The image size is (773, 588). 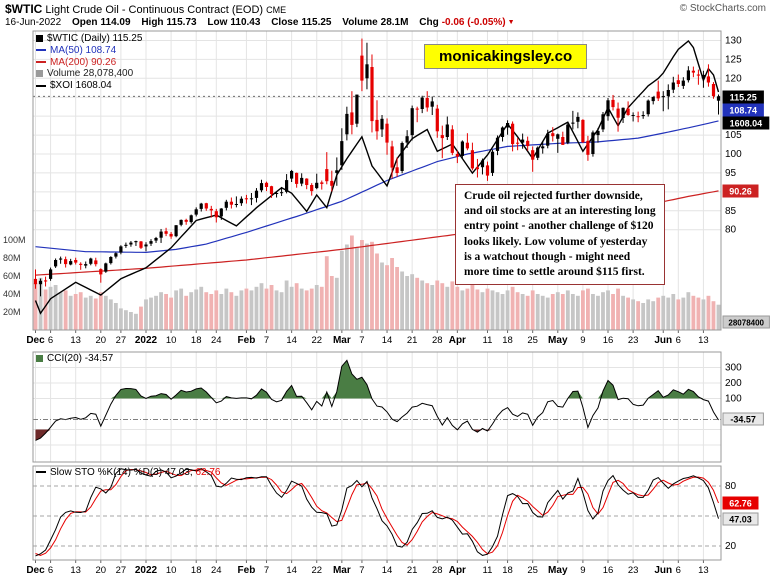 What do you see at coordinates (412, 340) in the screenshot?
I see `x-axis-label: 21` at bounding box center [412, 340].